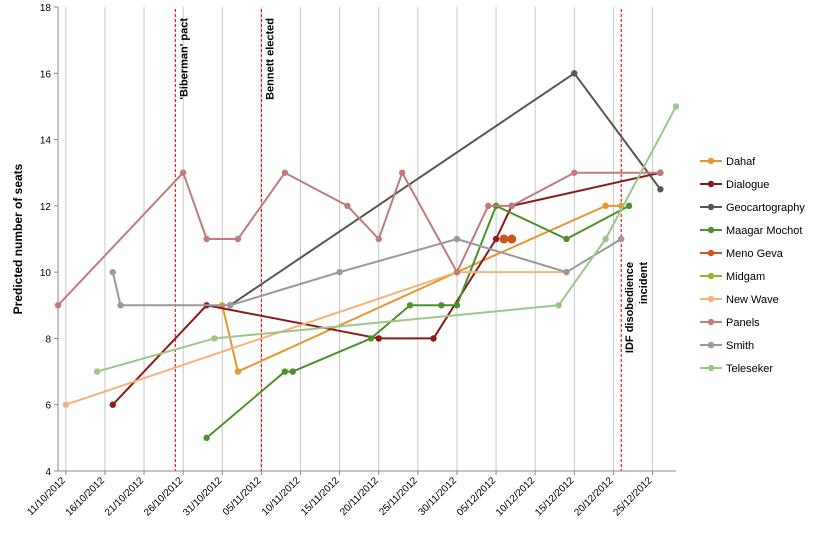 This screenshot has height=534, width=823. Describe the element at coordinates (124, 496) in the screenshot. I see `x-tick-label: 21/10/2012` at that location.